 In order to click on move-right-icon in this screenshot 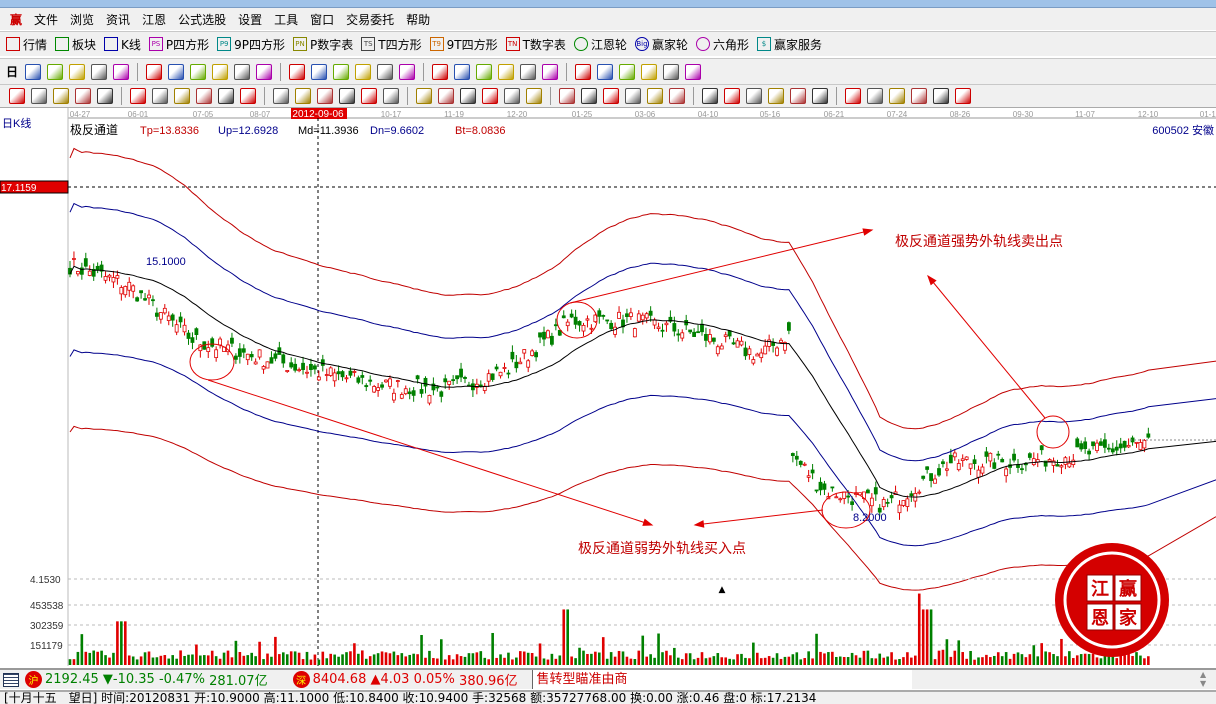, I will do `click(341, 71)`.